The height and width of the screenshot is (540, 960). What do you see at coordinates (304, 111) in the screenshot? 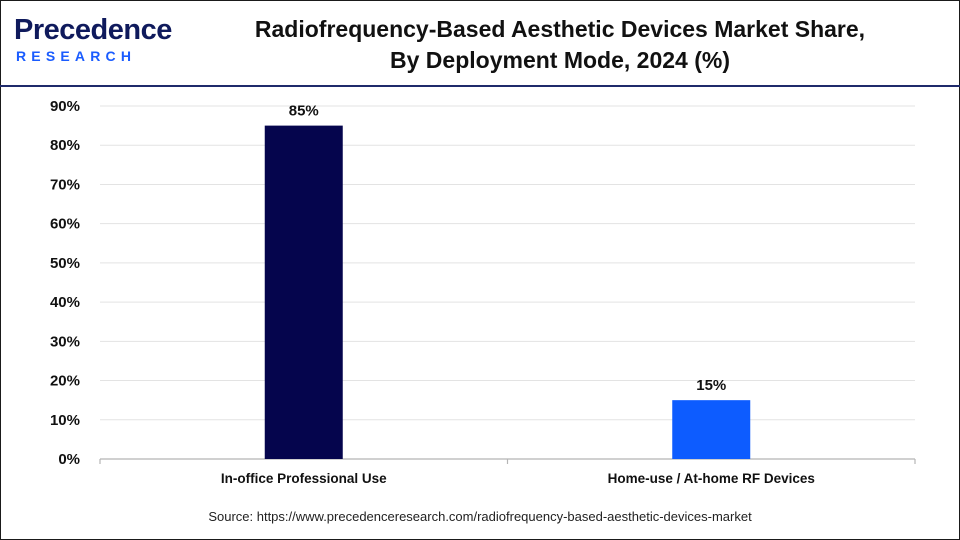
I see `data-label: 85%` at bounding box center [304, 111].